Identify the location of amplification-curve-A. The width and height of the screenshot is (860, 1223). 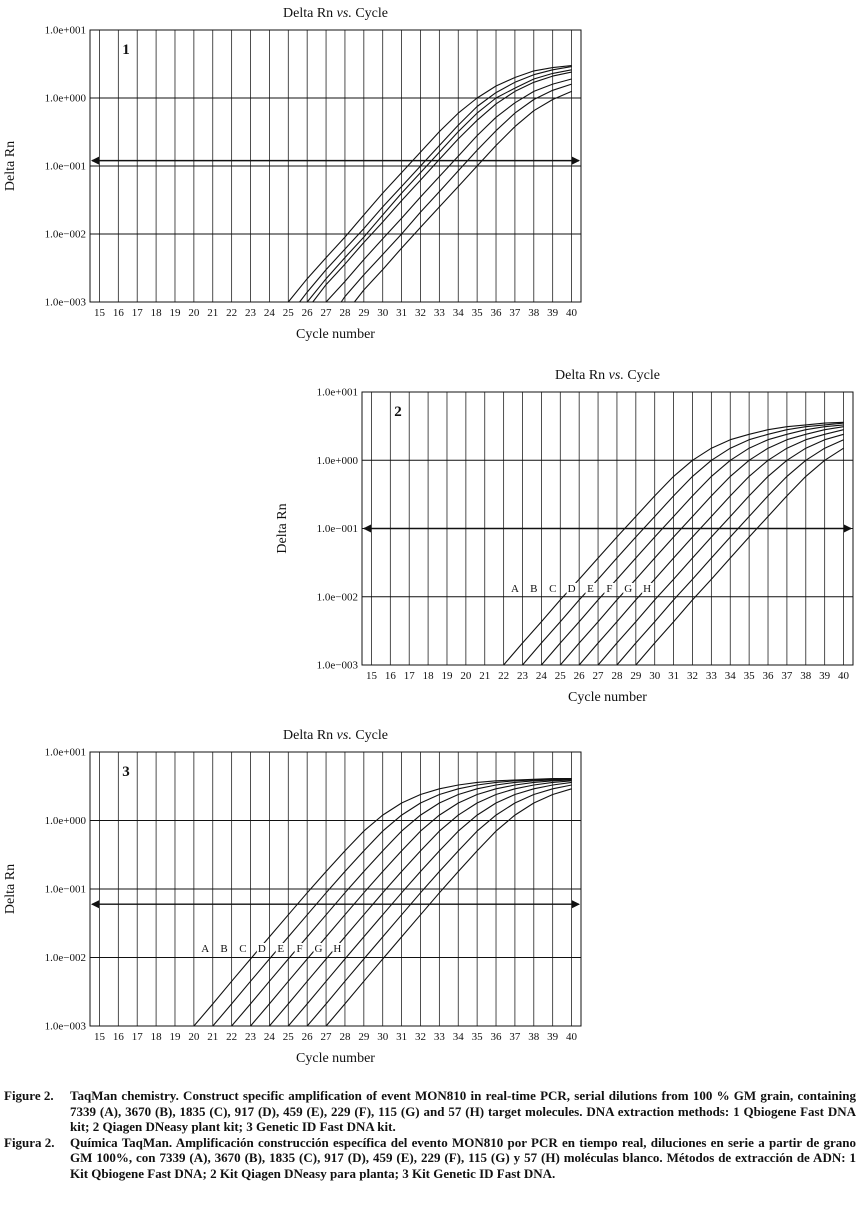
(382, 902).